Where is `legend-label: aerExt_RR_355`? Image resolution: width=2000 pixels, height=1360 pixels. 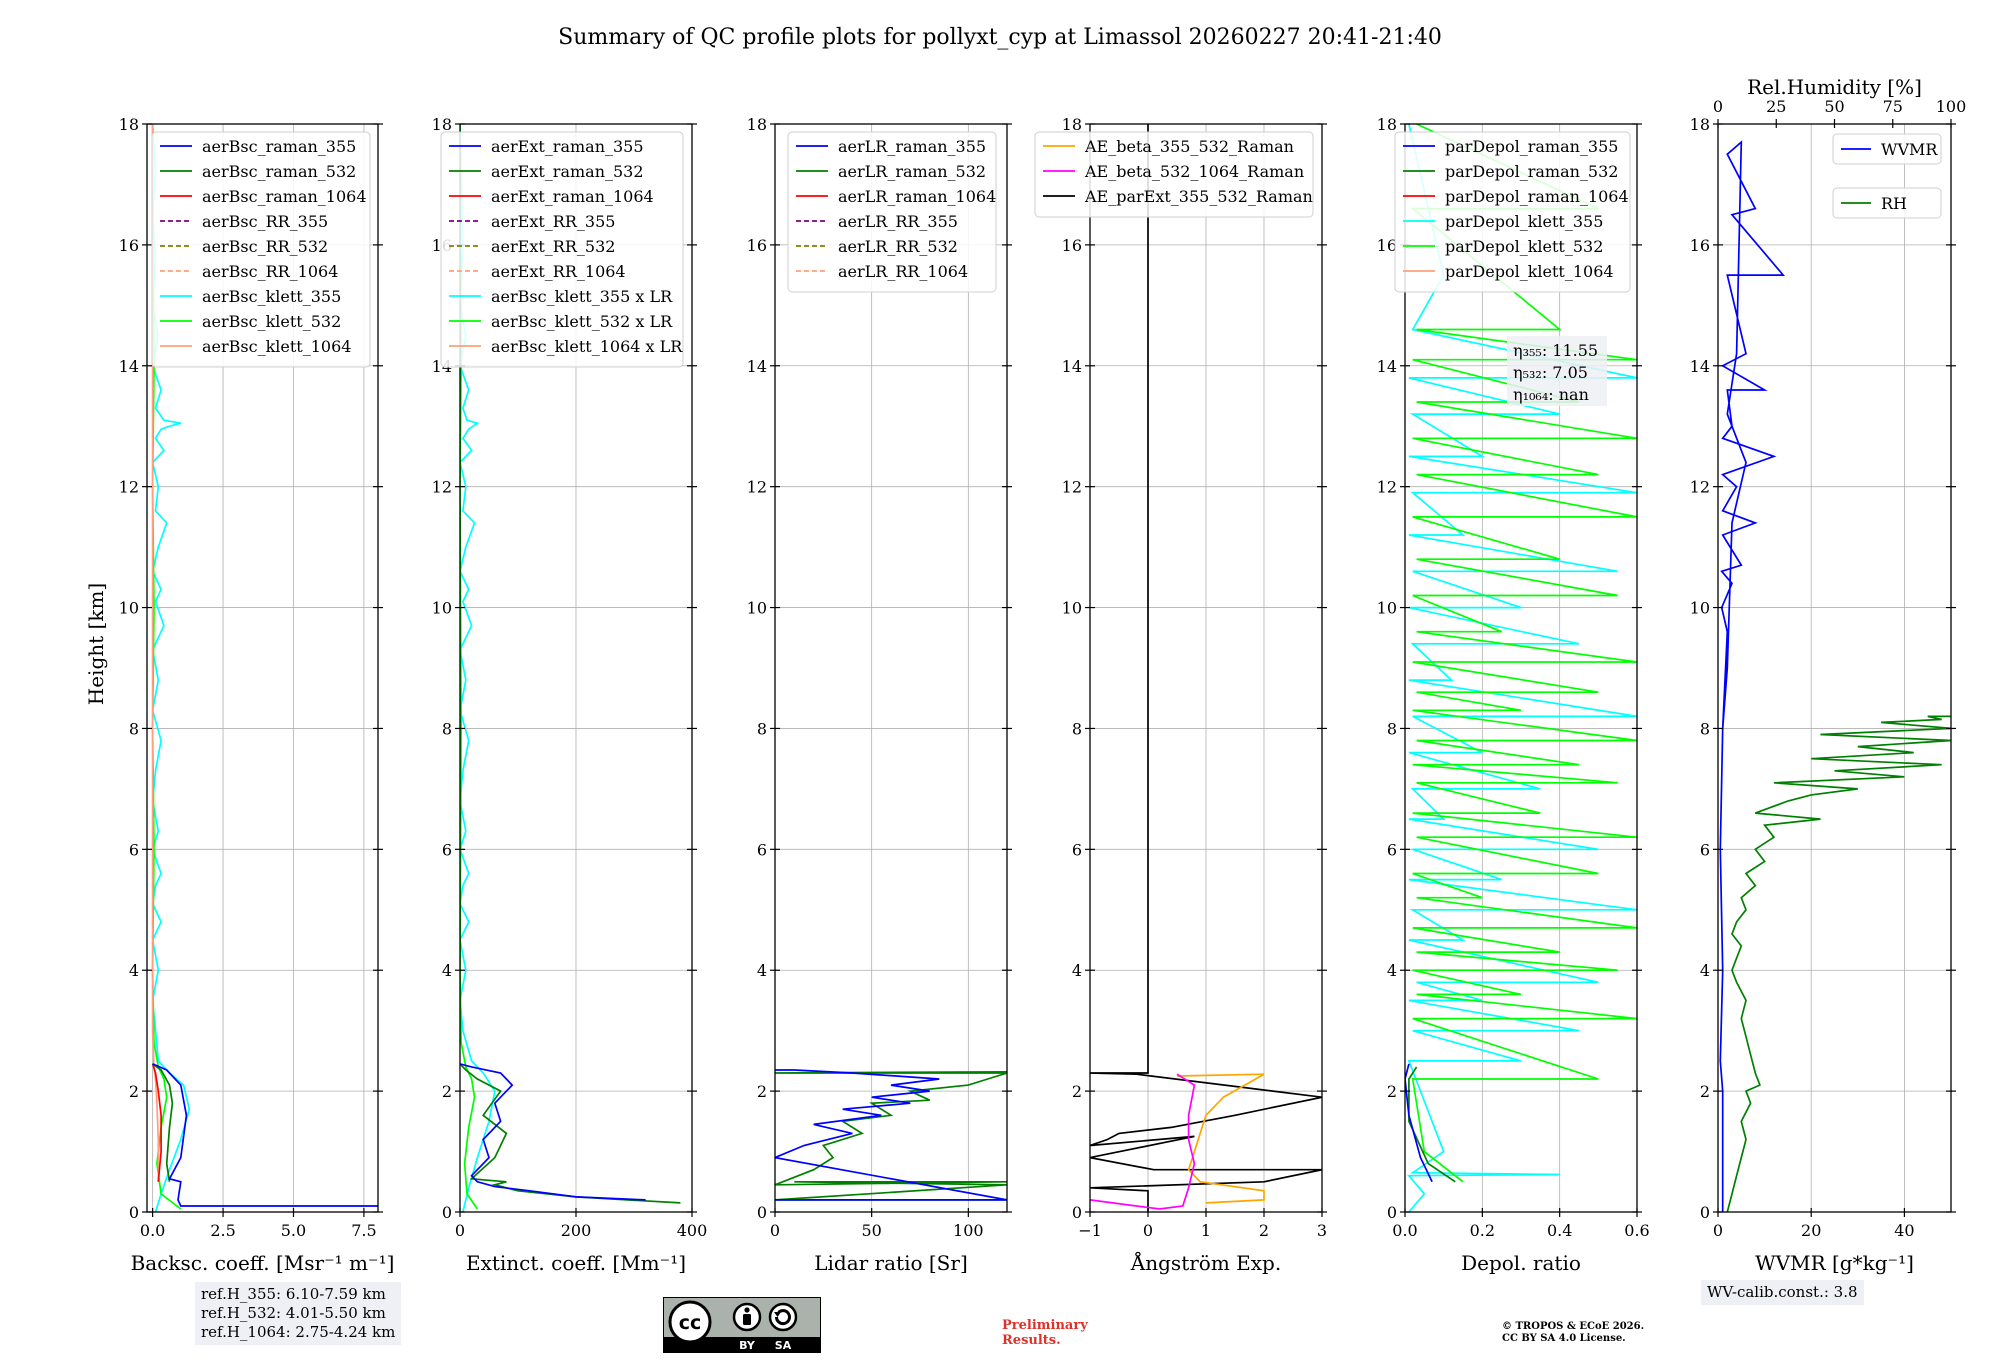 legend-label: aerExt_RR_355 is located at coordinates (553, 221).